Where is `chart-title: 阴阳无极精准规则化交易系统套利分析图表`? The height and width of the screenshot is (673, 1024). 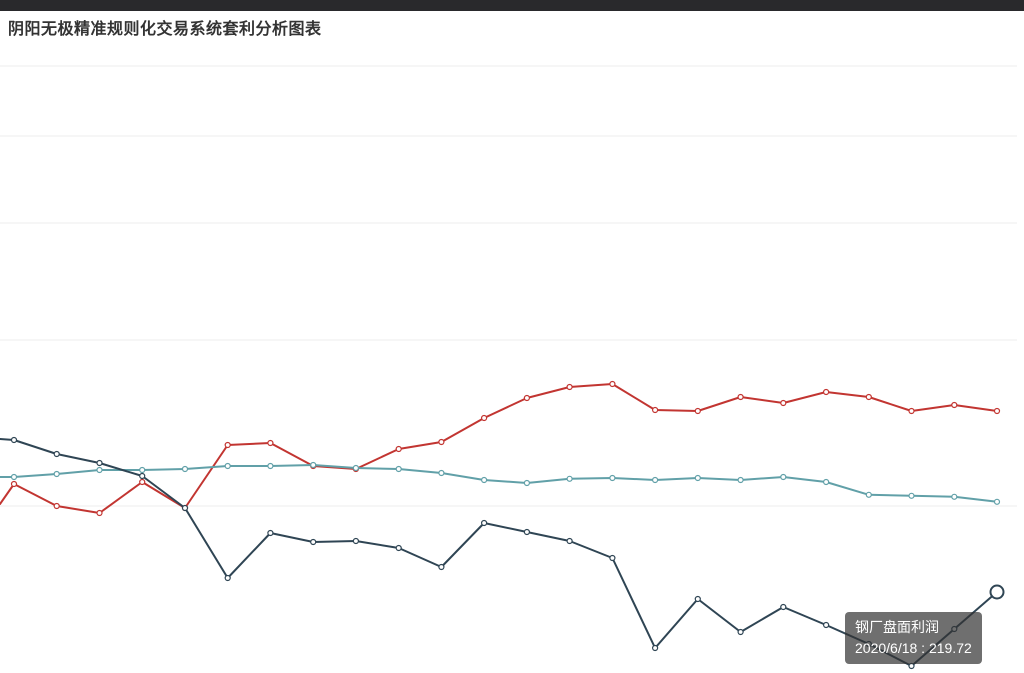 chart-title: 阴阳无极精准规则化交易系统套利分析图表 is located at coordinates (165, 29).